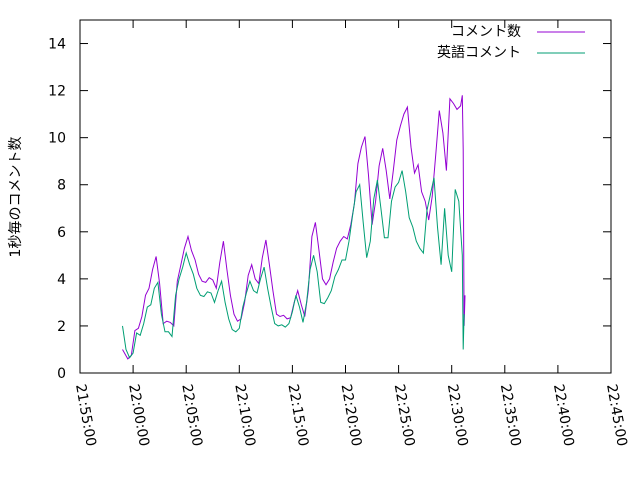  I want to click on x-tick-label: 22:20:00, so click(351, 415).